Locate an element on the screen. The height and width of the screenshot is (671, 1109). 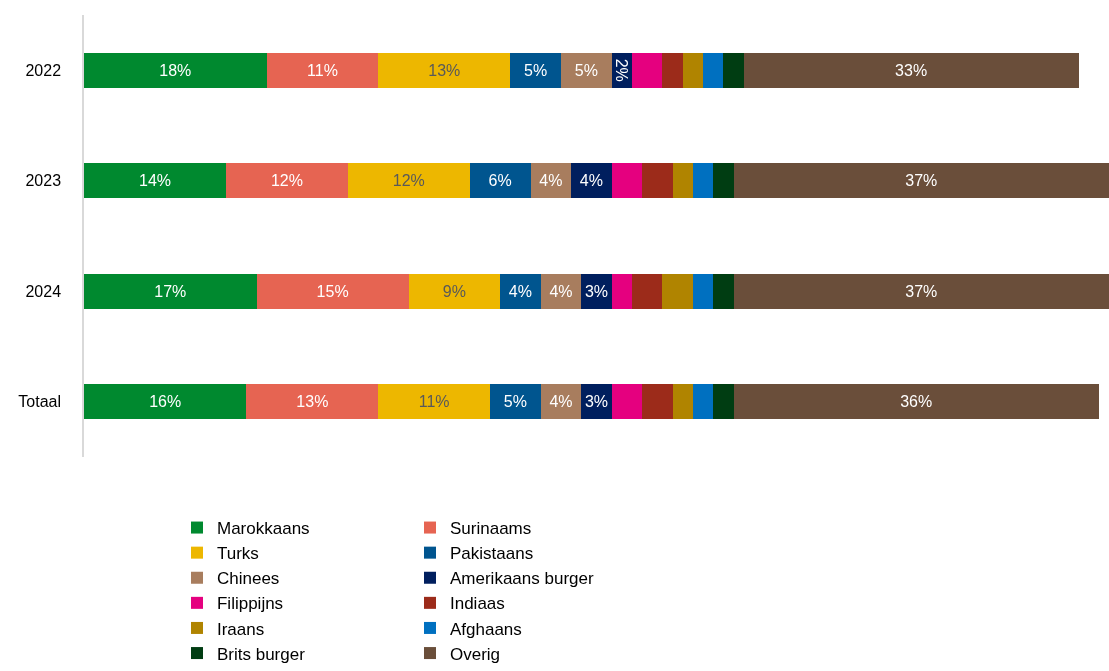
legend-label: Brits burger is located at coordinates (261, 654).